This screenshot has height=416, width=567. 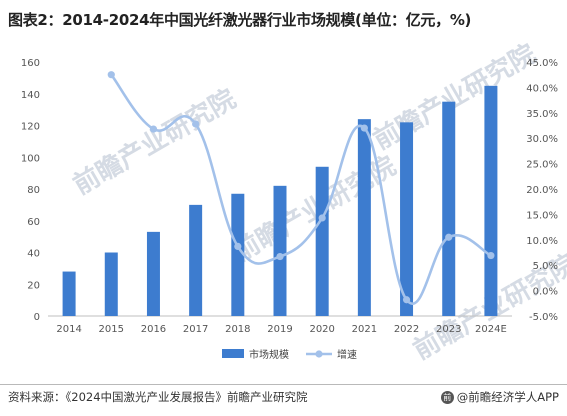 What do you see at coordinates (238, 254) in the screenshot?
I see `bar-2018` at bounding box center [238, 254].